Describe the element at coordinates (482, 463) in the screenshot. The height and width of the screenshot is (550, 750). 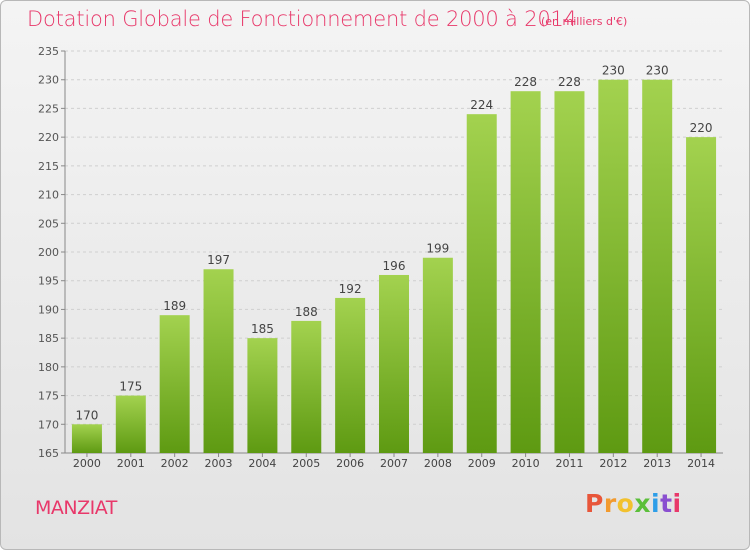
I see `x-tick-label: 2009` at that location.